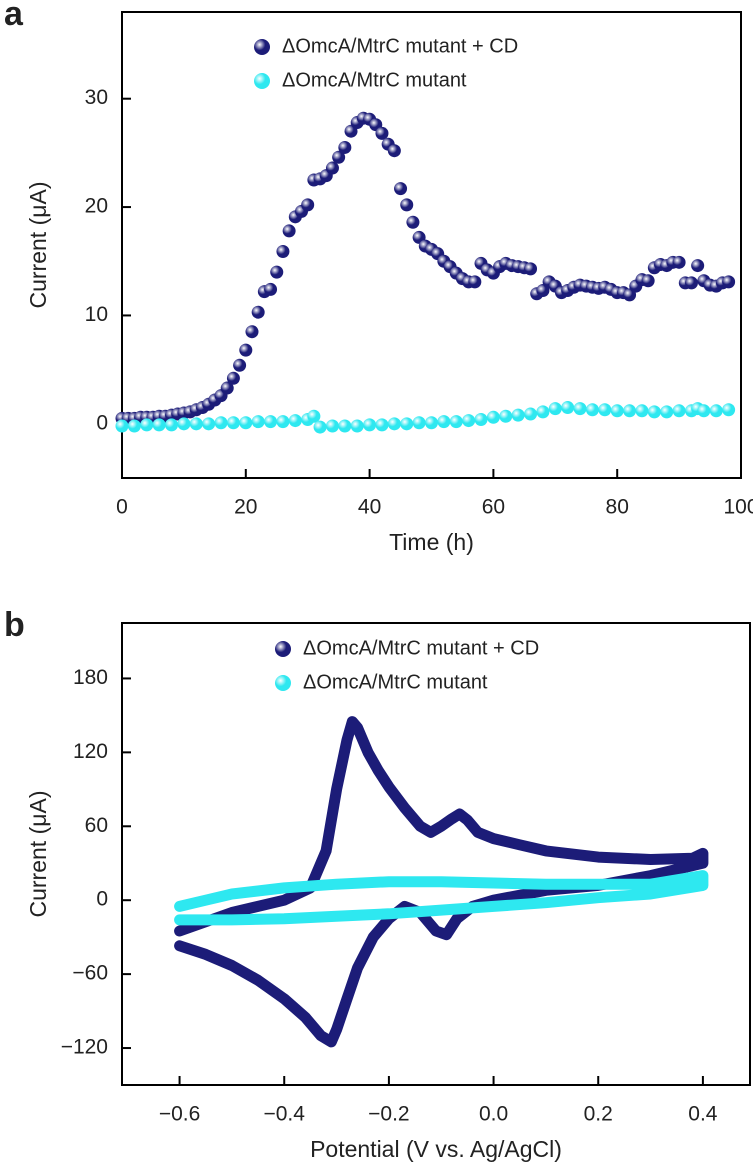  Describe the element at coordinates (703, 1114) in the screenshot. I see `x-tick-label: 0.4` at that location.